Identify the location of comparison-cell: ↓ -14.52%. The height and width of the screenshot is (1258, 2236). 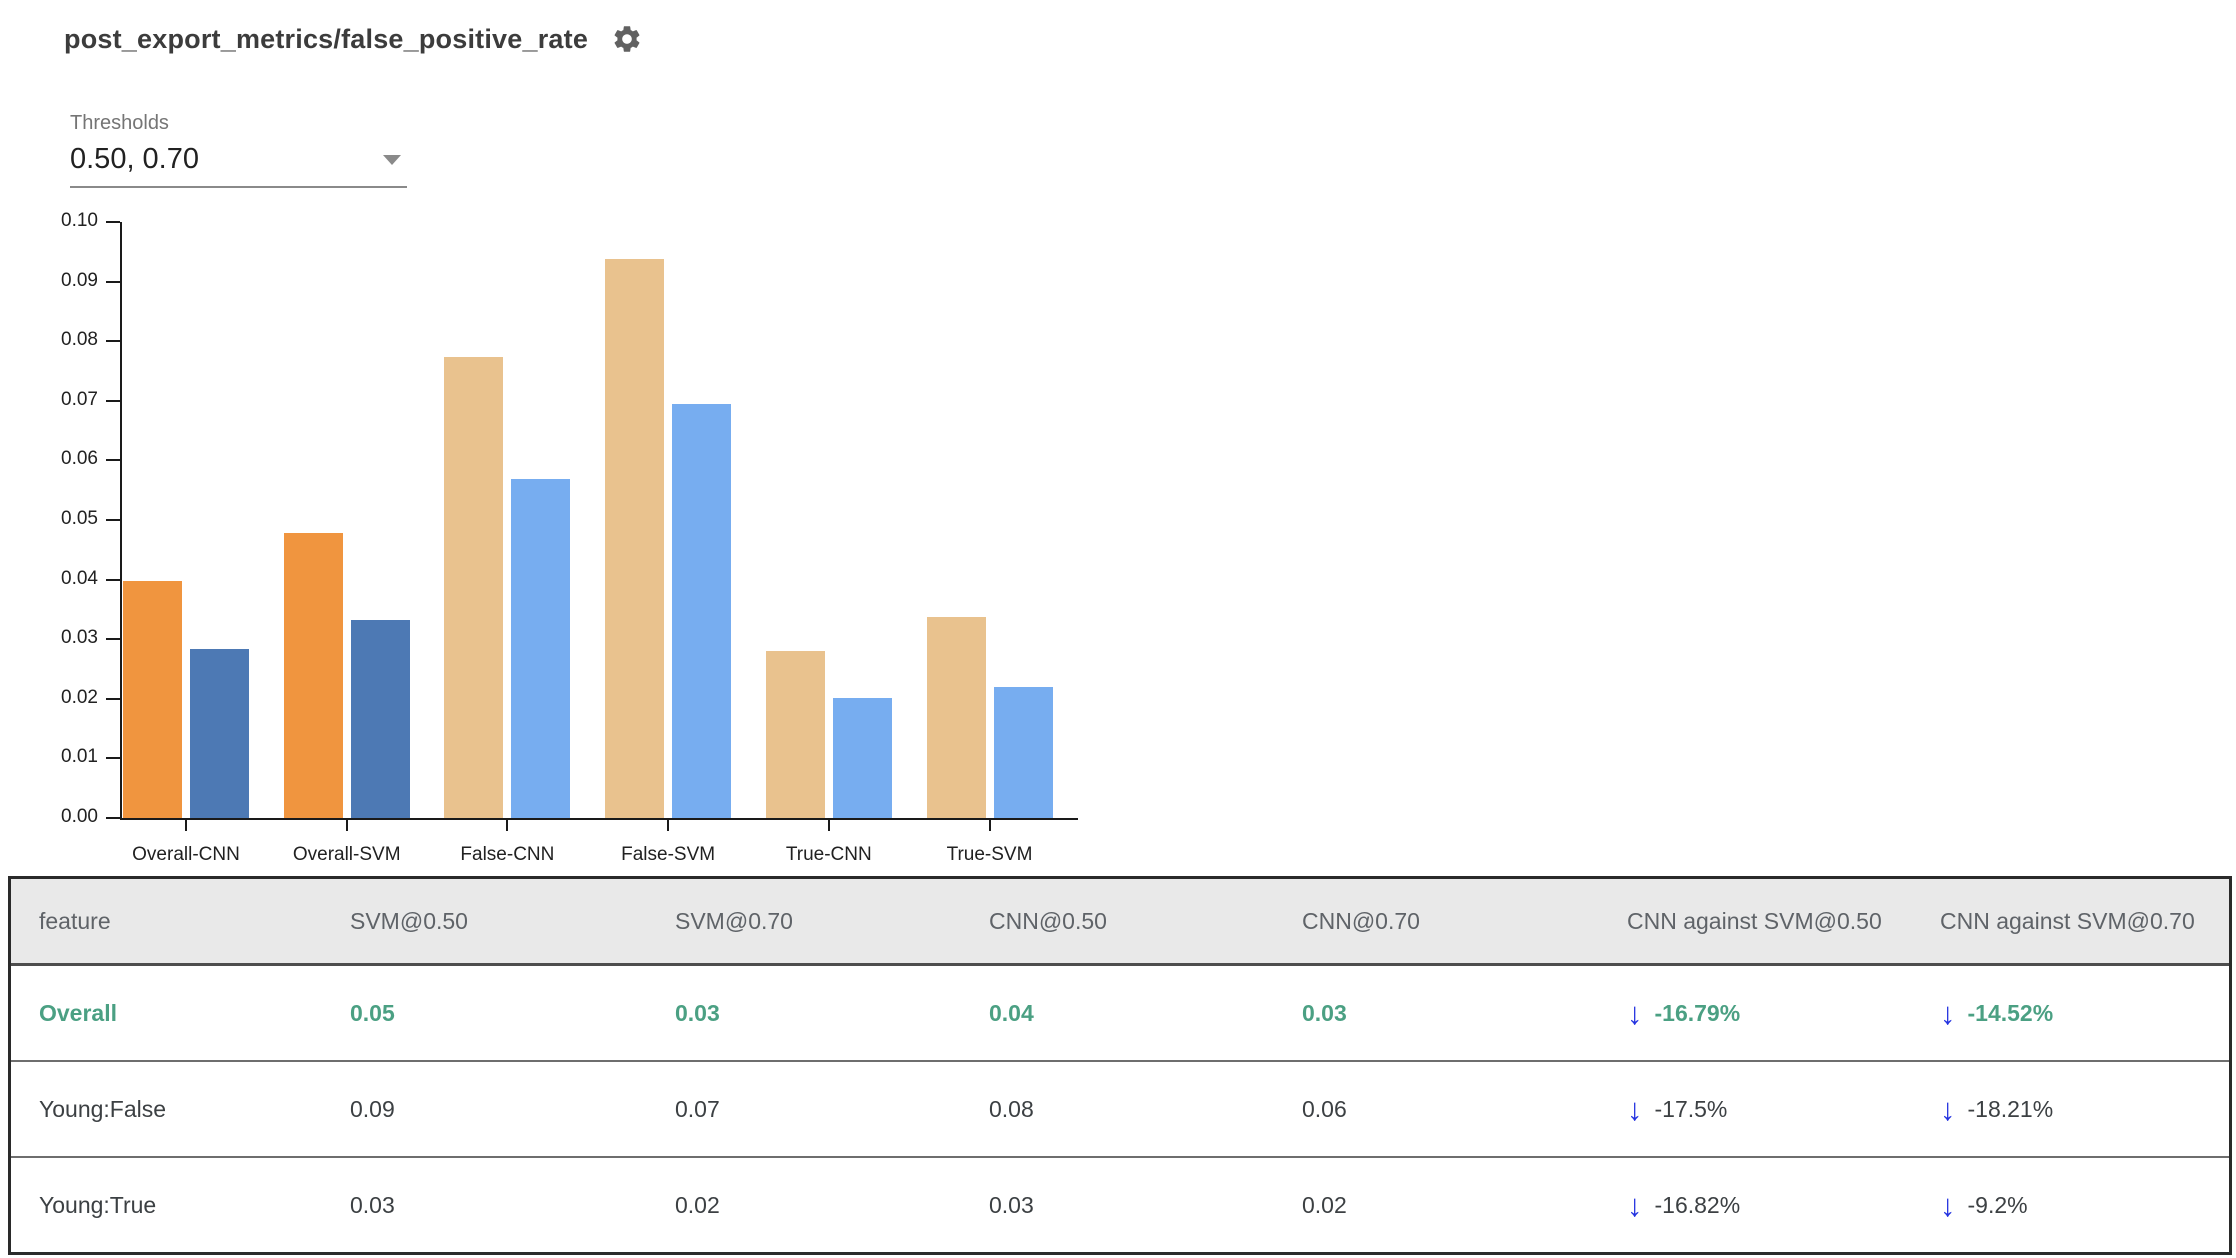
(2070, 1013).